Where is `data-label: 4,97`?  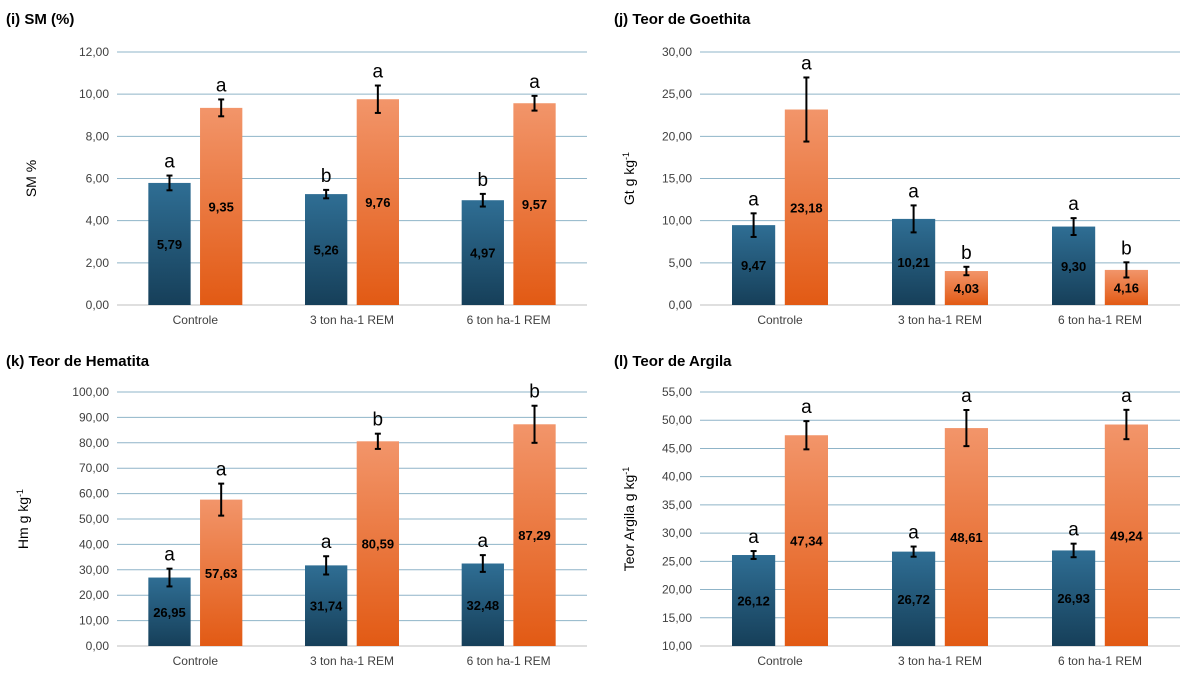
data-label: 4,97 is located at coordinates (482, 253).